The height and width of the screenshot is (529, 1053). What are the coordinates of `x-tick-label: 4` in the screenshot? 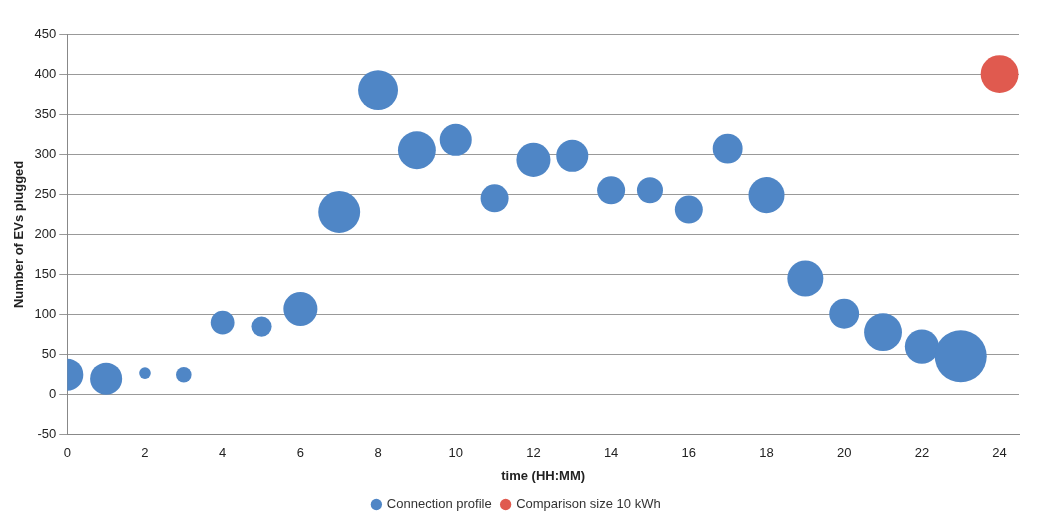 It's located at (223, 453).